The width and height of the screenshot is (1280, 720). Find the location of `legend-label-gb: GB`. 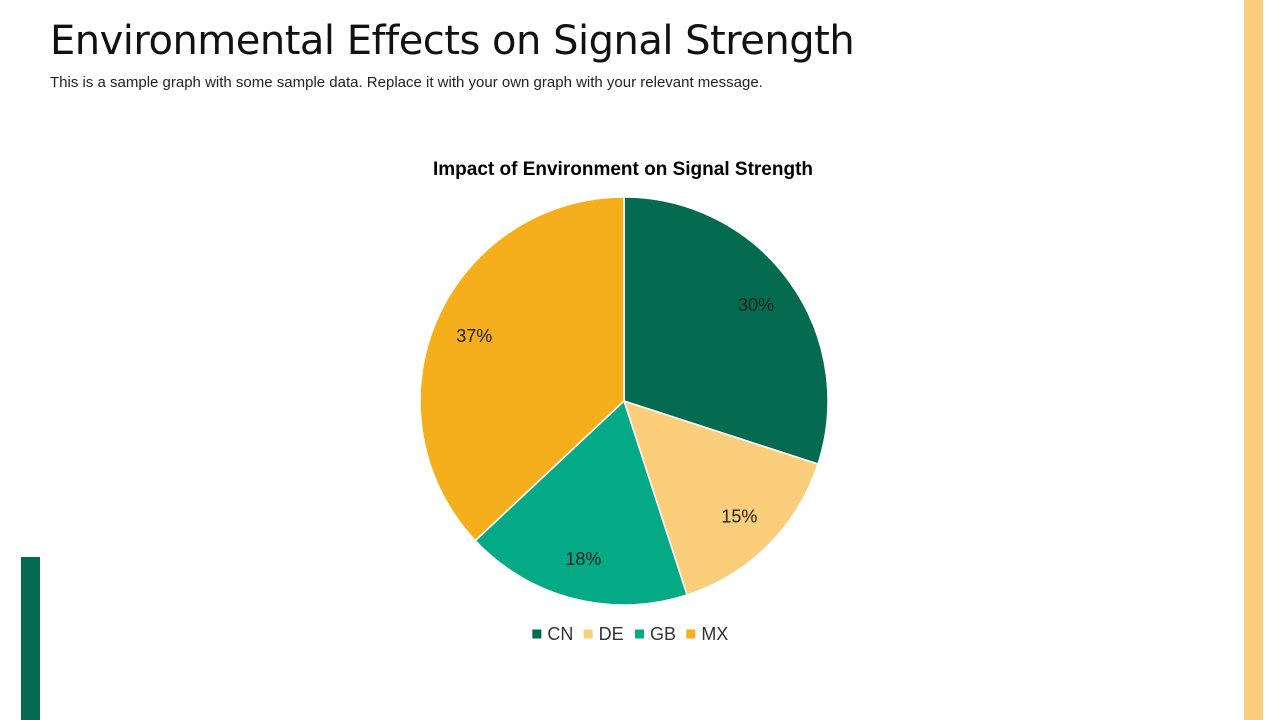

legend-label-gb: GB is located at coordinates (663, 634).